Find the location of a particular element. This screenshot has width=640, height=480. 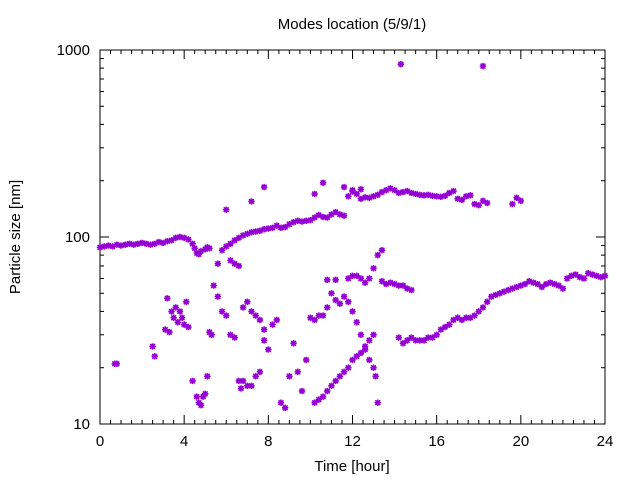

x-tick-label: 8 is located at coordinates (268, 441).